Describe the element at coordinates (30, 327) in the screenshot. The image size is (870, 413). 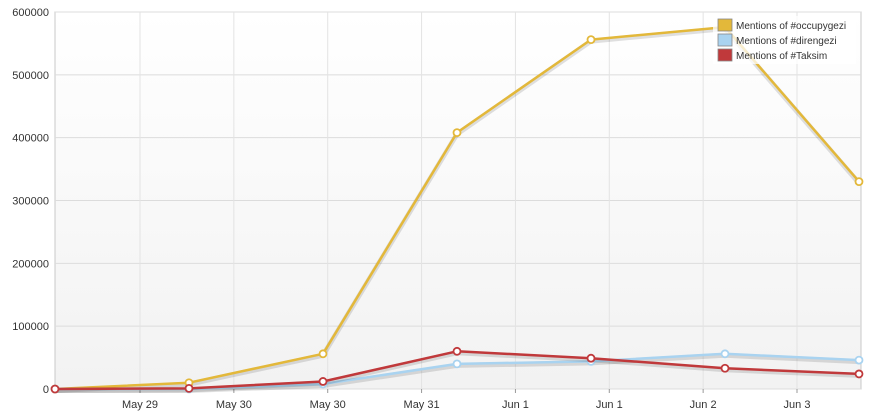
I see `y-tick-label: 100000` at that location.